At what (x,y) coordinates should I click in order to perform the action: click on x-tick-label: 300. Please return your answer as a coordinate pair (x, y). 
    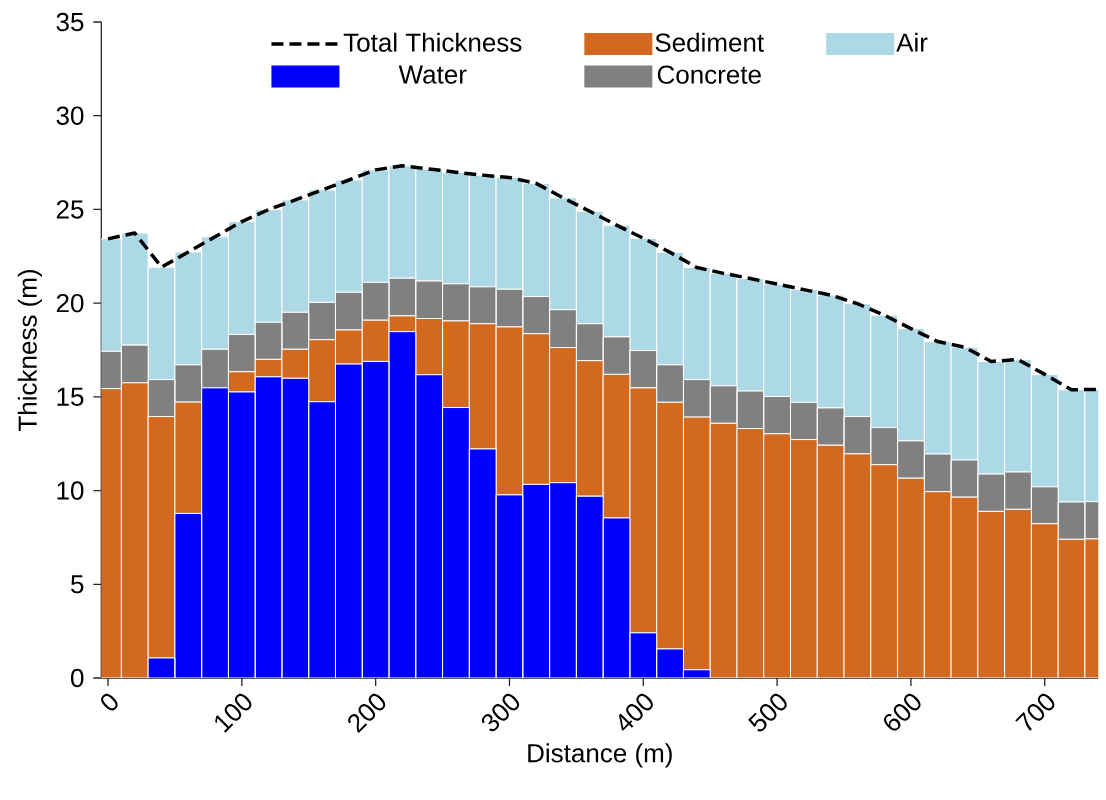
    Looking at the image, I should click on (500, 712).